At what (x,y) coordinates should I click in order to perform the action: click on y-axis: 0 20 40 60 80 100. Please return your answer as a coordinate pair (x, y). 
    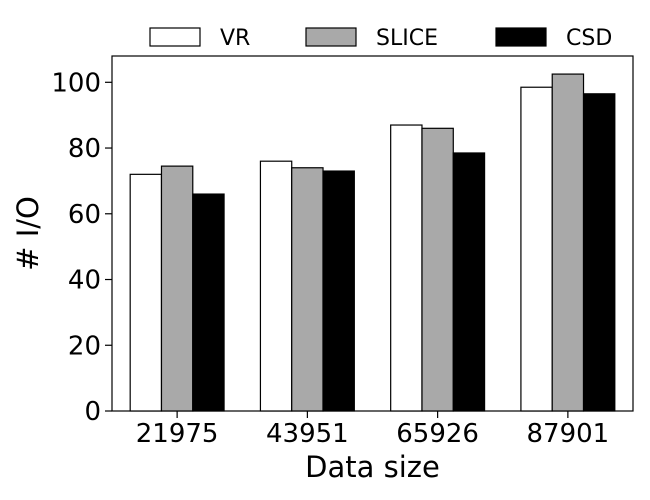
    Looking at the image, I should click on (81, 247).